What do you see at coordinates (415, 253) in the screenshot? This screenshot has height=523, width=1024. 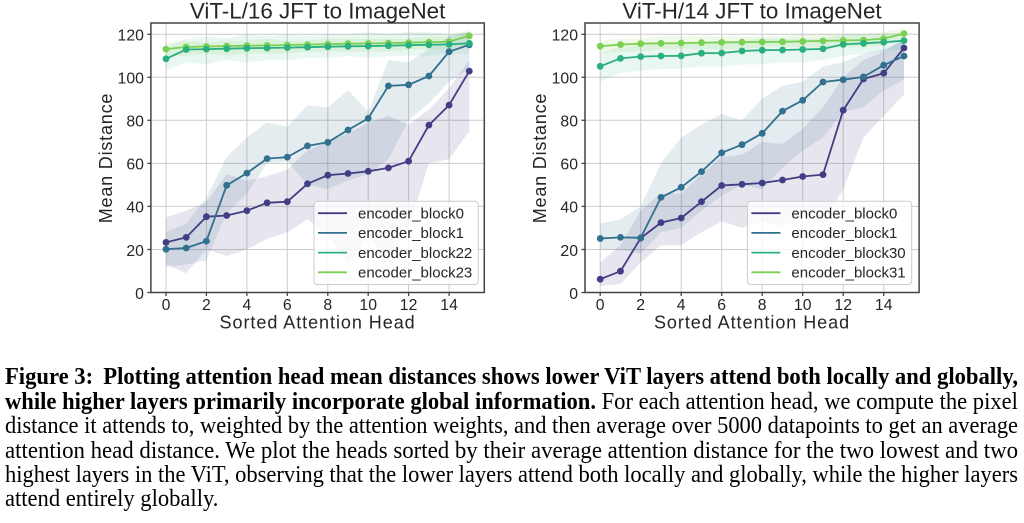 I see `svg-text: encoder_block22` at bounding box center [415, 253].